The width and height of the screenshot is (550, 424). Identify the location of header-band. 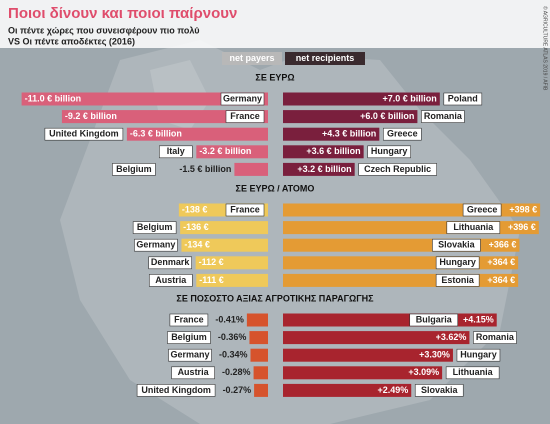
(275, 24).